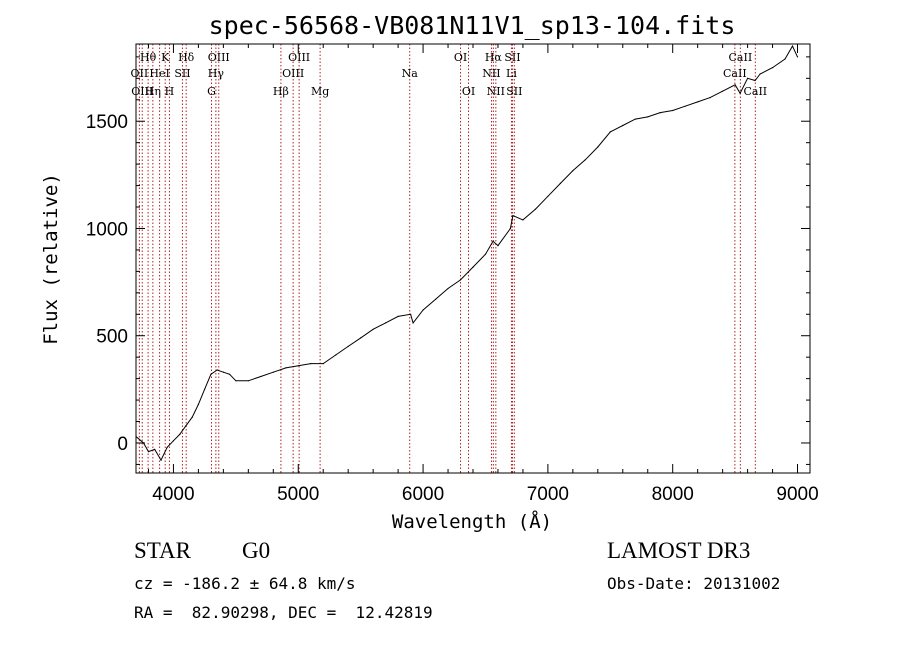  What do you see at coordinates (797, 494) in the screenshot?
I see `x-tick-label-5: 9000` at bounding box center [797, 494].